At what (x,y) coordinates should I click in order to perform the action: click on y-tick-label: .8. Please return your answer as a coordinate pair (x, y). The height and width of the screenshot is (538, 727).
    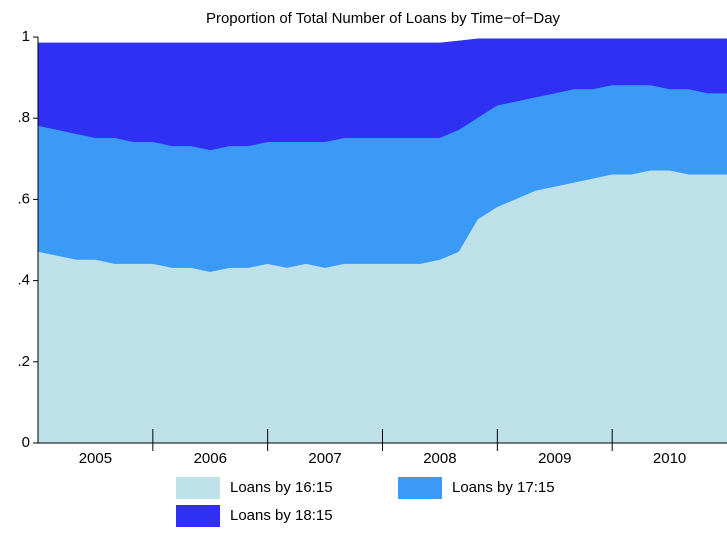
    Looking at the image, I should click on (23, 117).